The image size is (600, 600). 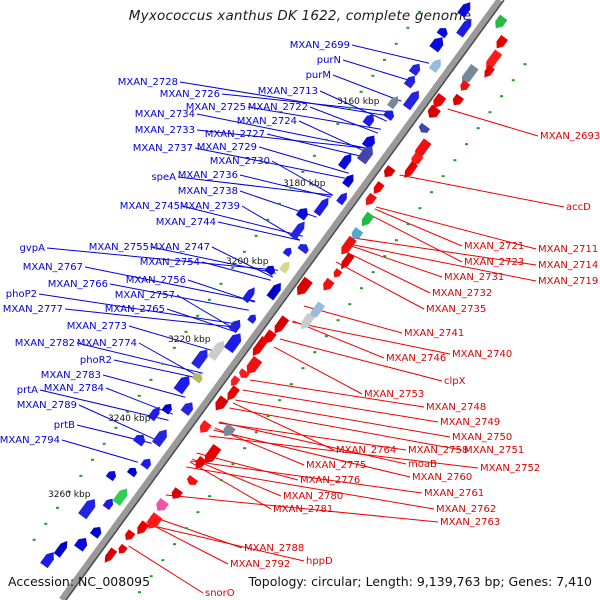 What do you see at coordinates (274, 548) in the screenshot?
I see `gene-label-right: MXAN_2788` at bounding box center [274, 548].